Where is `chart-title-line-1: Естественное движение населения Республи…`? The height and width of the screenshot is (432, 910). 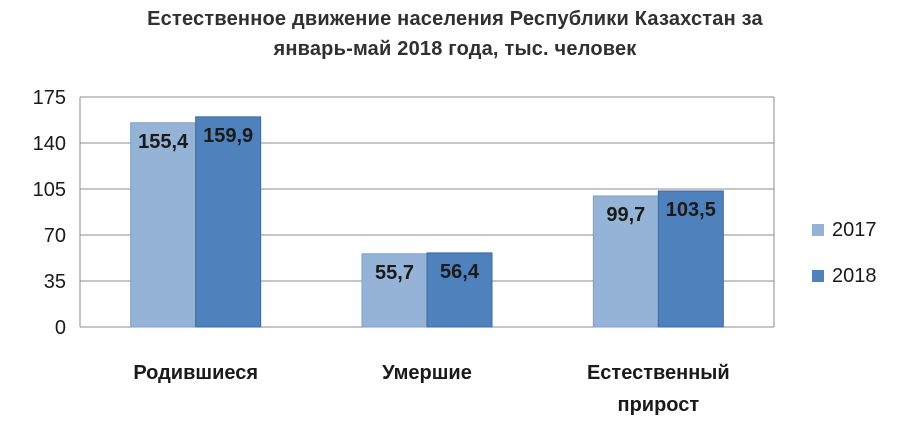 chart-title-line-1: Естественное движение населения Республи… is located at coordinates (455, 19).